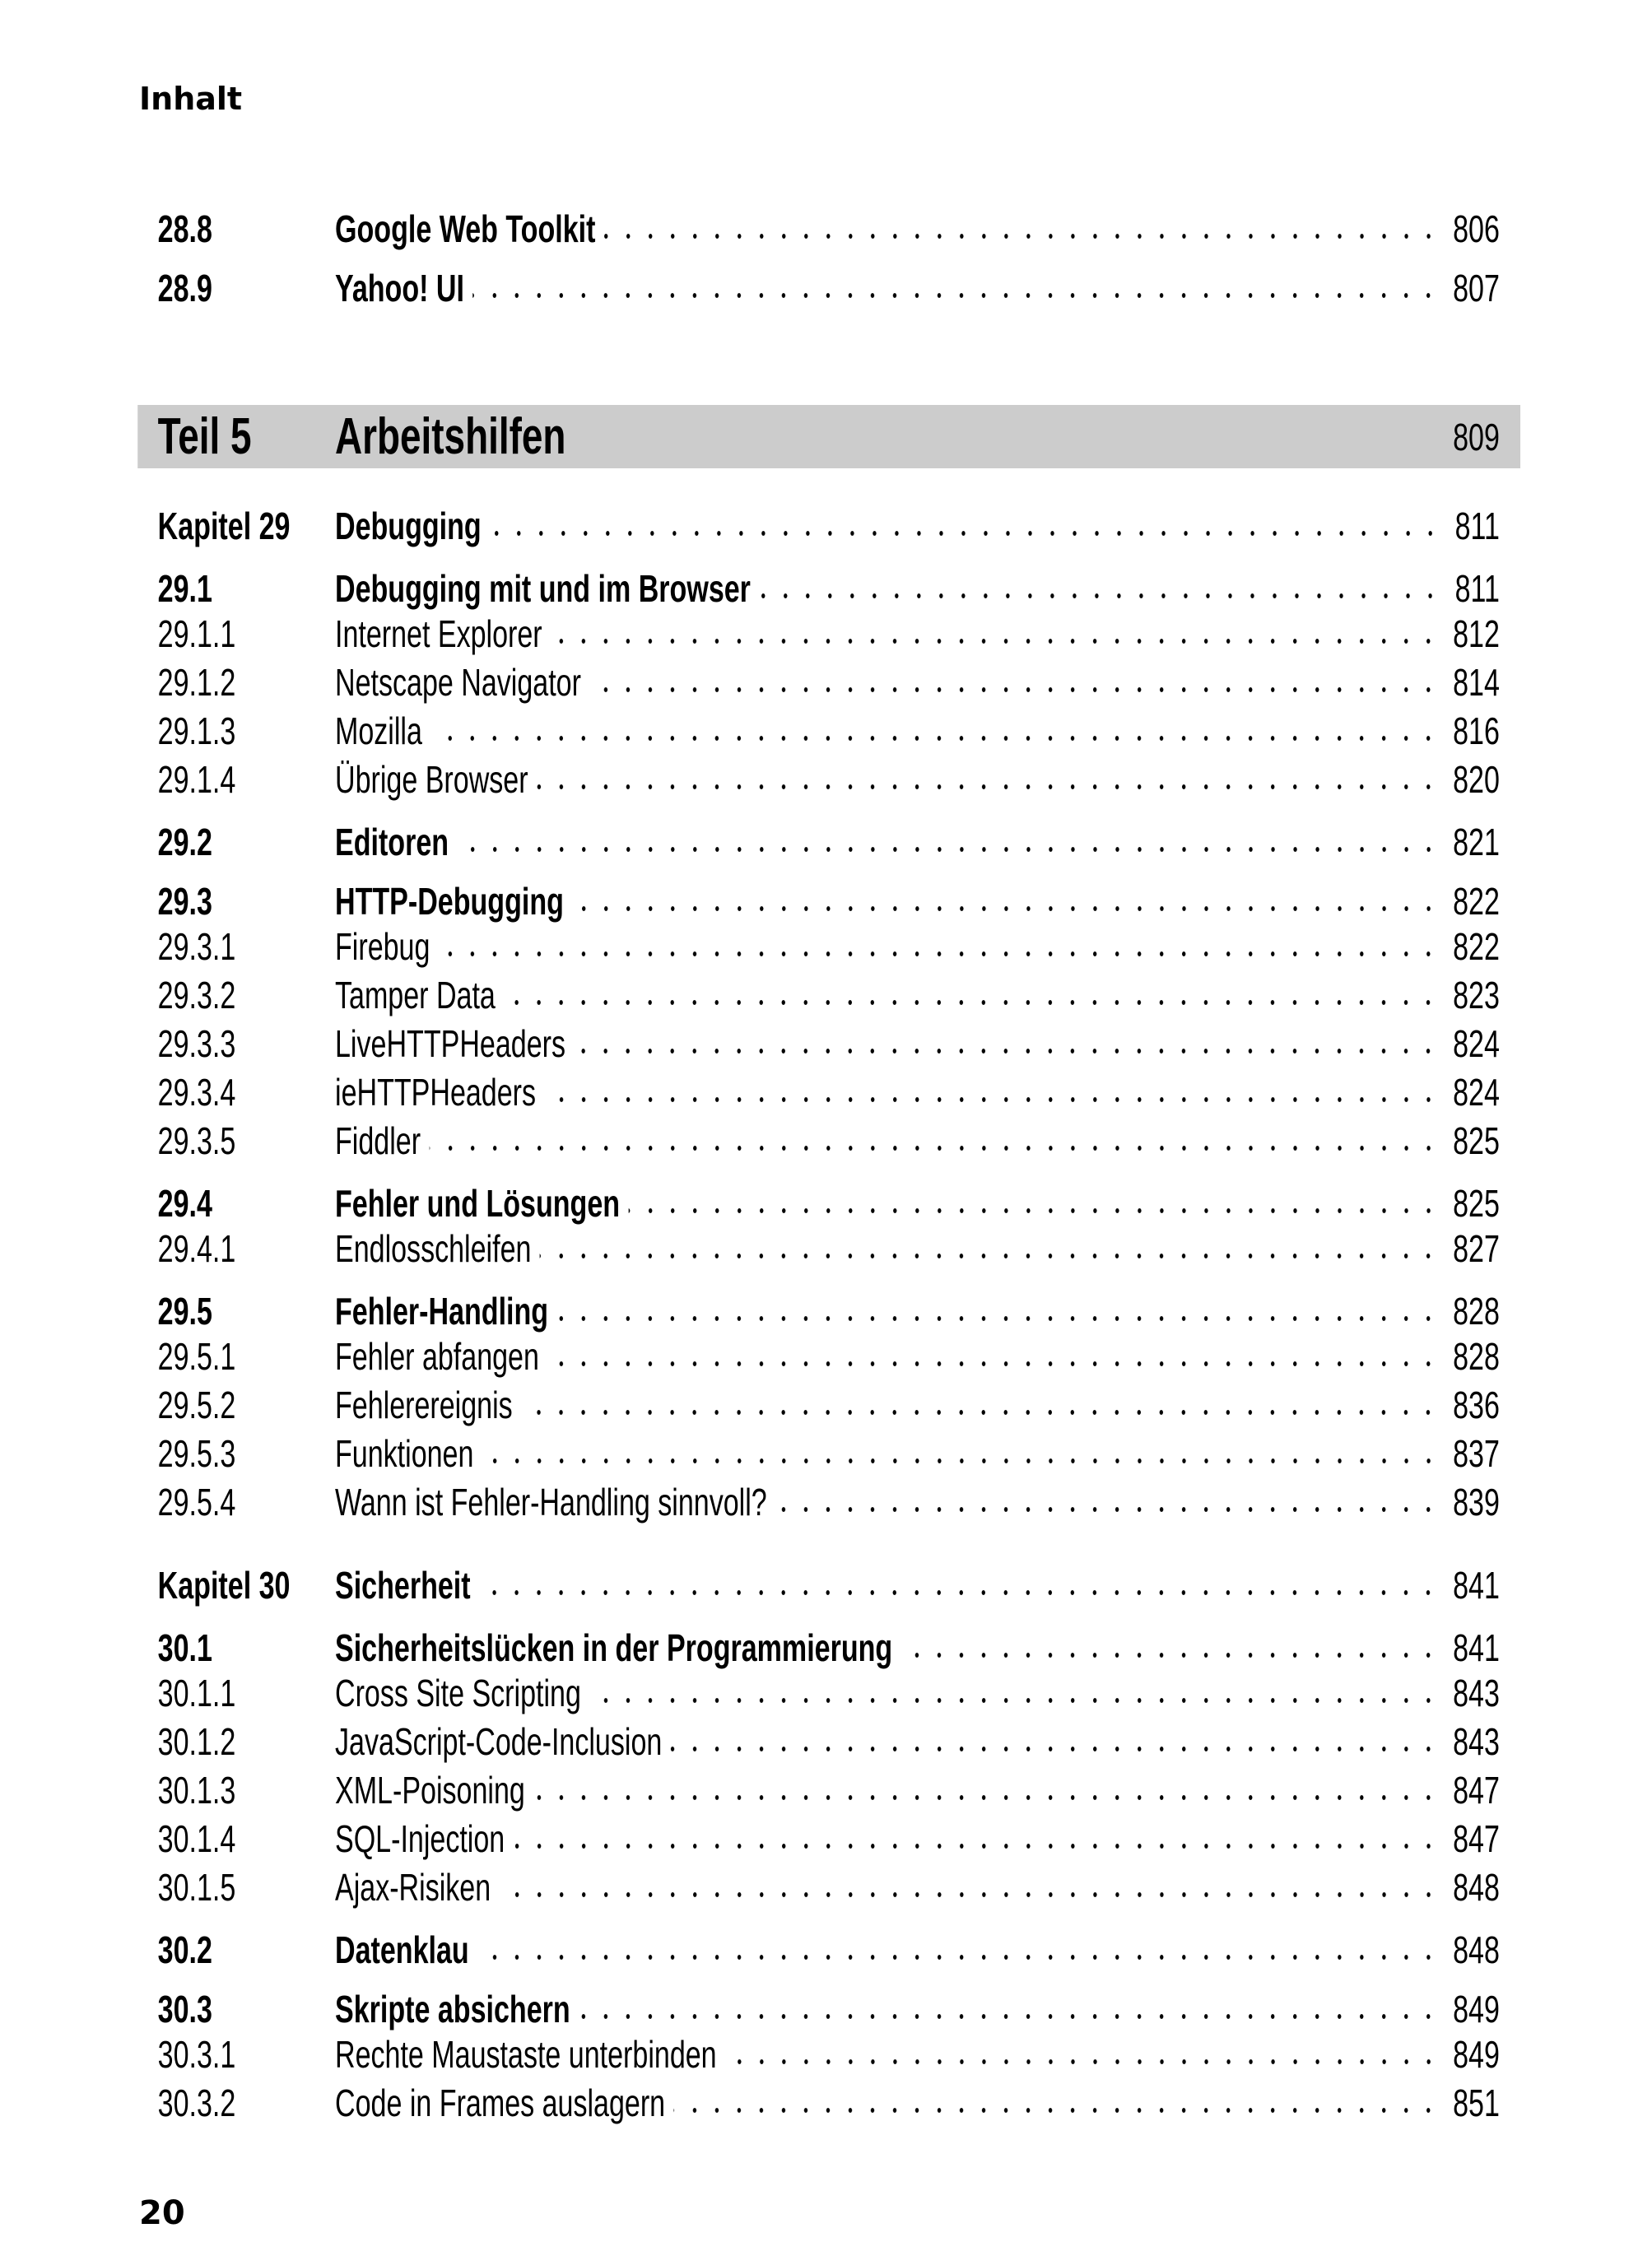 This screenshot has width=1652, height=2256. I want to click on entry-number: 29.3.1, so click(196, 946).